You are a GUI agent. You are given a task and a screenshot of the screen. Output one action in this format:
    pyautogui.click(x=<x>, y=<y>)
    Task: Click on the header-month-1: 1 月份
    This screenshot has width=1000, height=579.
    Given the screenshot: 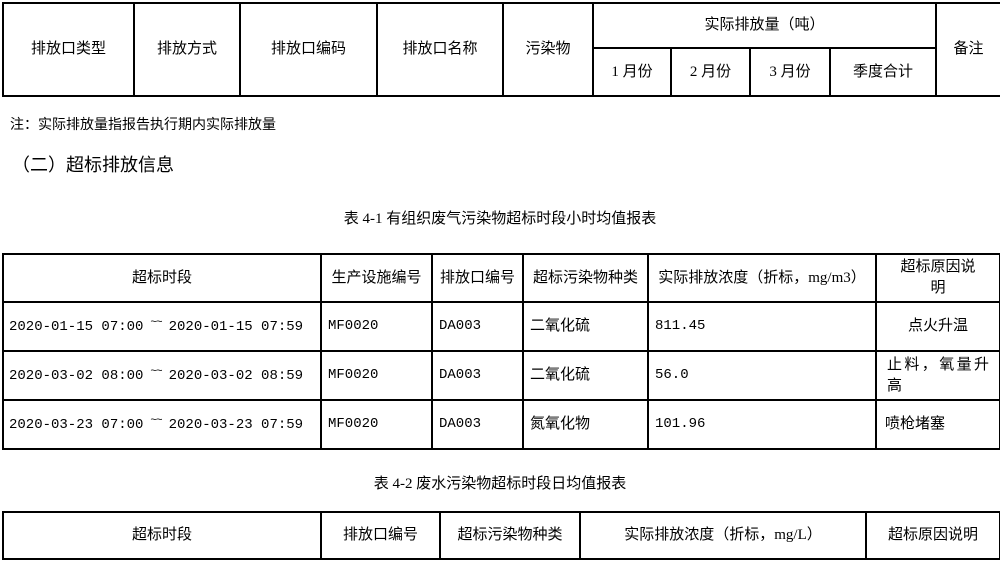 What is the action you would take?
    pyautogui.click(x=632, y=72)
    